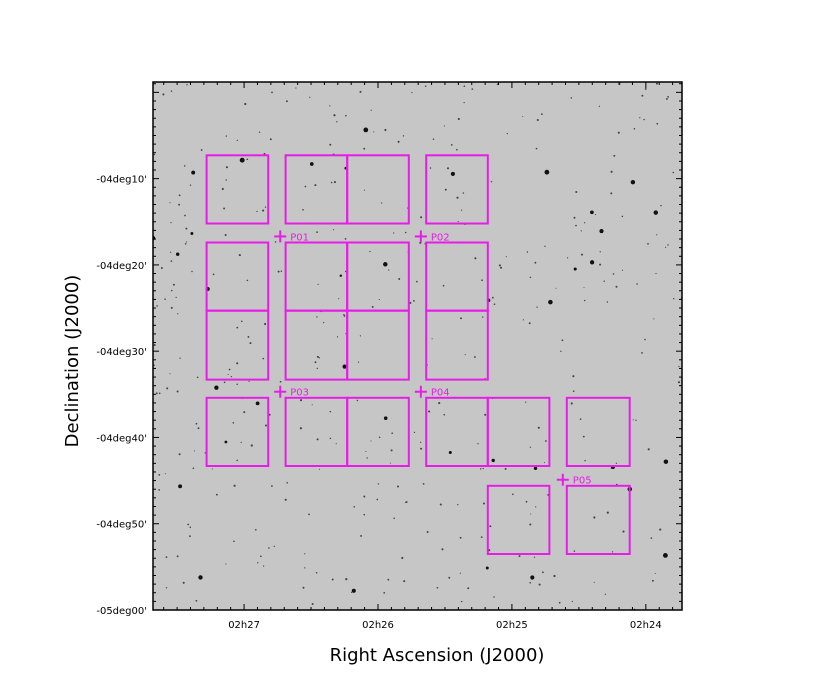 Image resolution: width=830 pixels, height=684 pixels. Describe the element at coordinates (440, 393) in the screenshot. I see `pointing-label: P04` at that location.